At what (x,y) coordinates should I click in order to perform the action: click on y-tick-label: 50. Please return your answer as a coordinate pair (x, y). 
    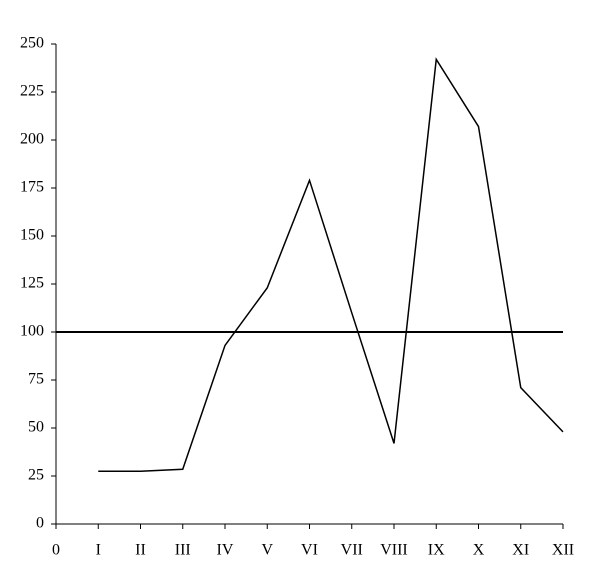
    Looking at the image, I should click on (36, 427).